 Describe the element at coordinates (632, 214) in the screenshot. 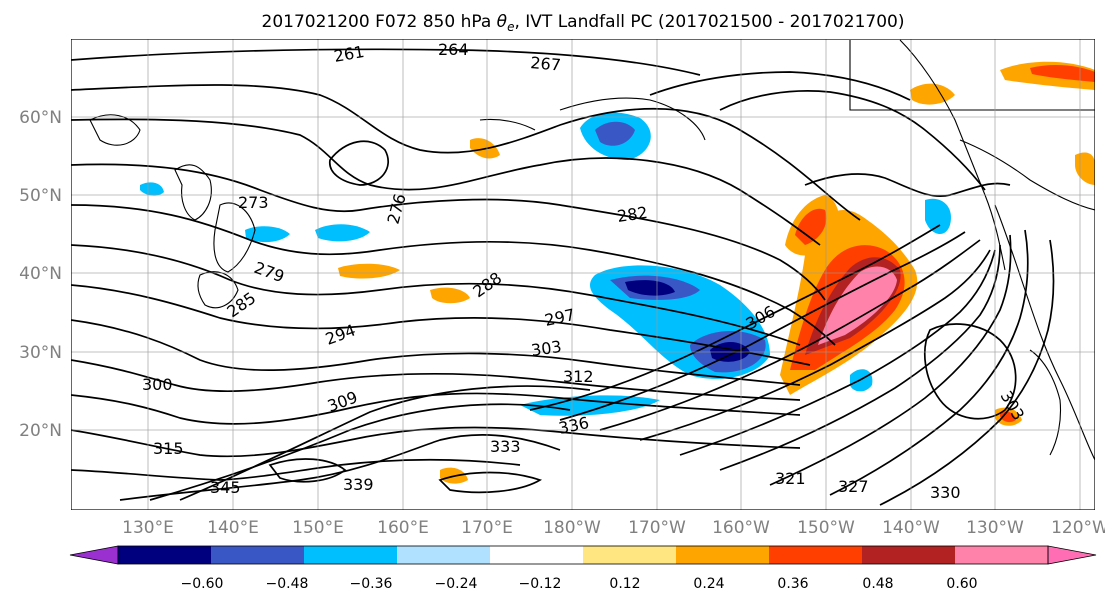

I see `contour-label: 282` at that location.